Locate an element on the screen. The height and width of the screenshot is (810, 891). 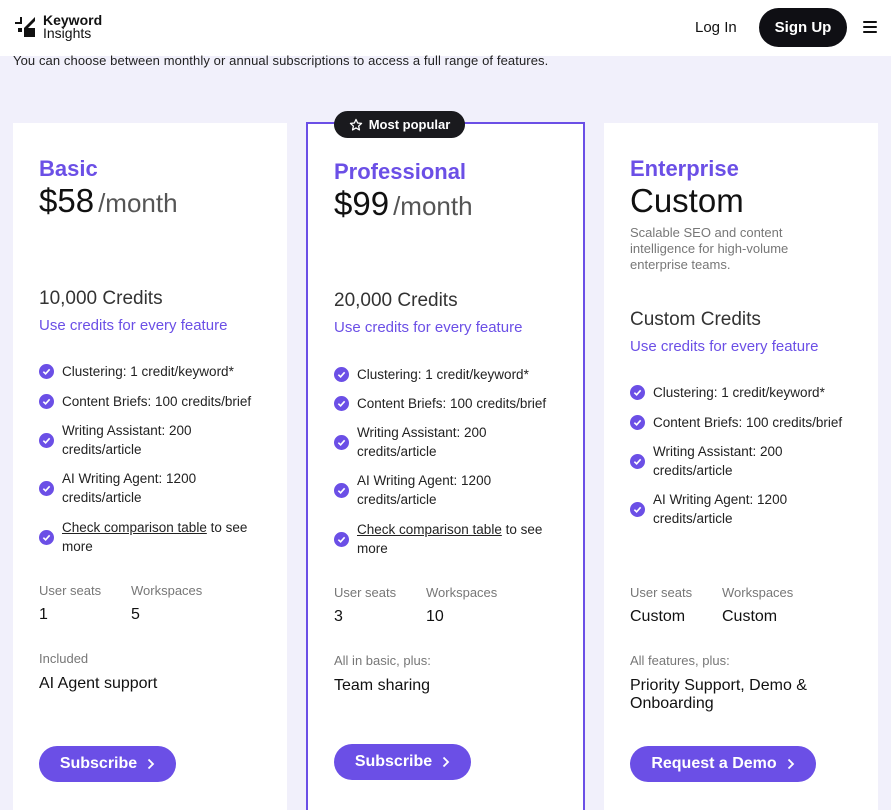
included-label: All features, plus: is located at coordinates (680, 660).